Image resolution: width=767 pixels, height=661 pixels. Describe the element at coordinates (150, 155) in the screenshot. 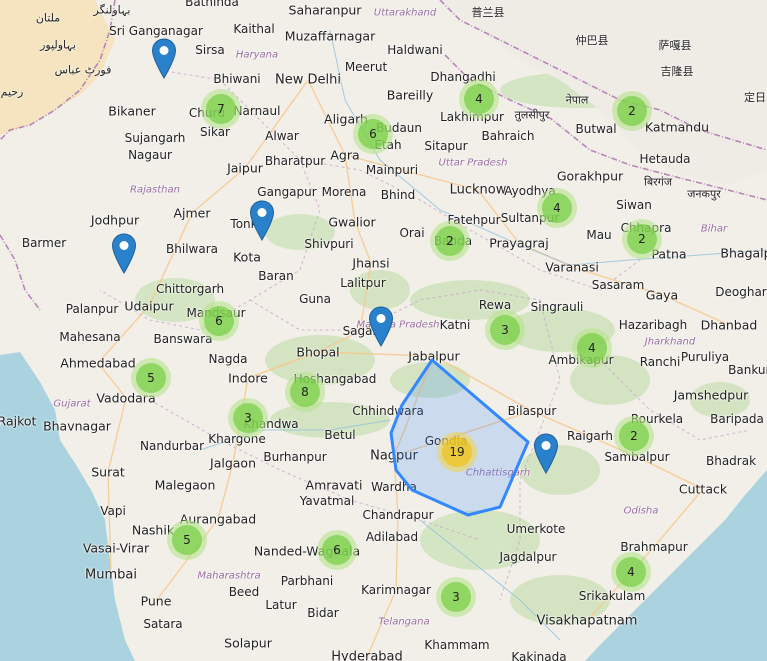

I see `place-label: Nagaur` at that location.